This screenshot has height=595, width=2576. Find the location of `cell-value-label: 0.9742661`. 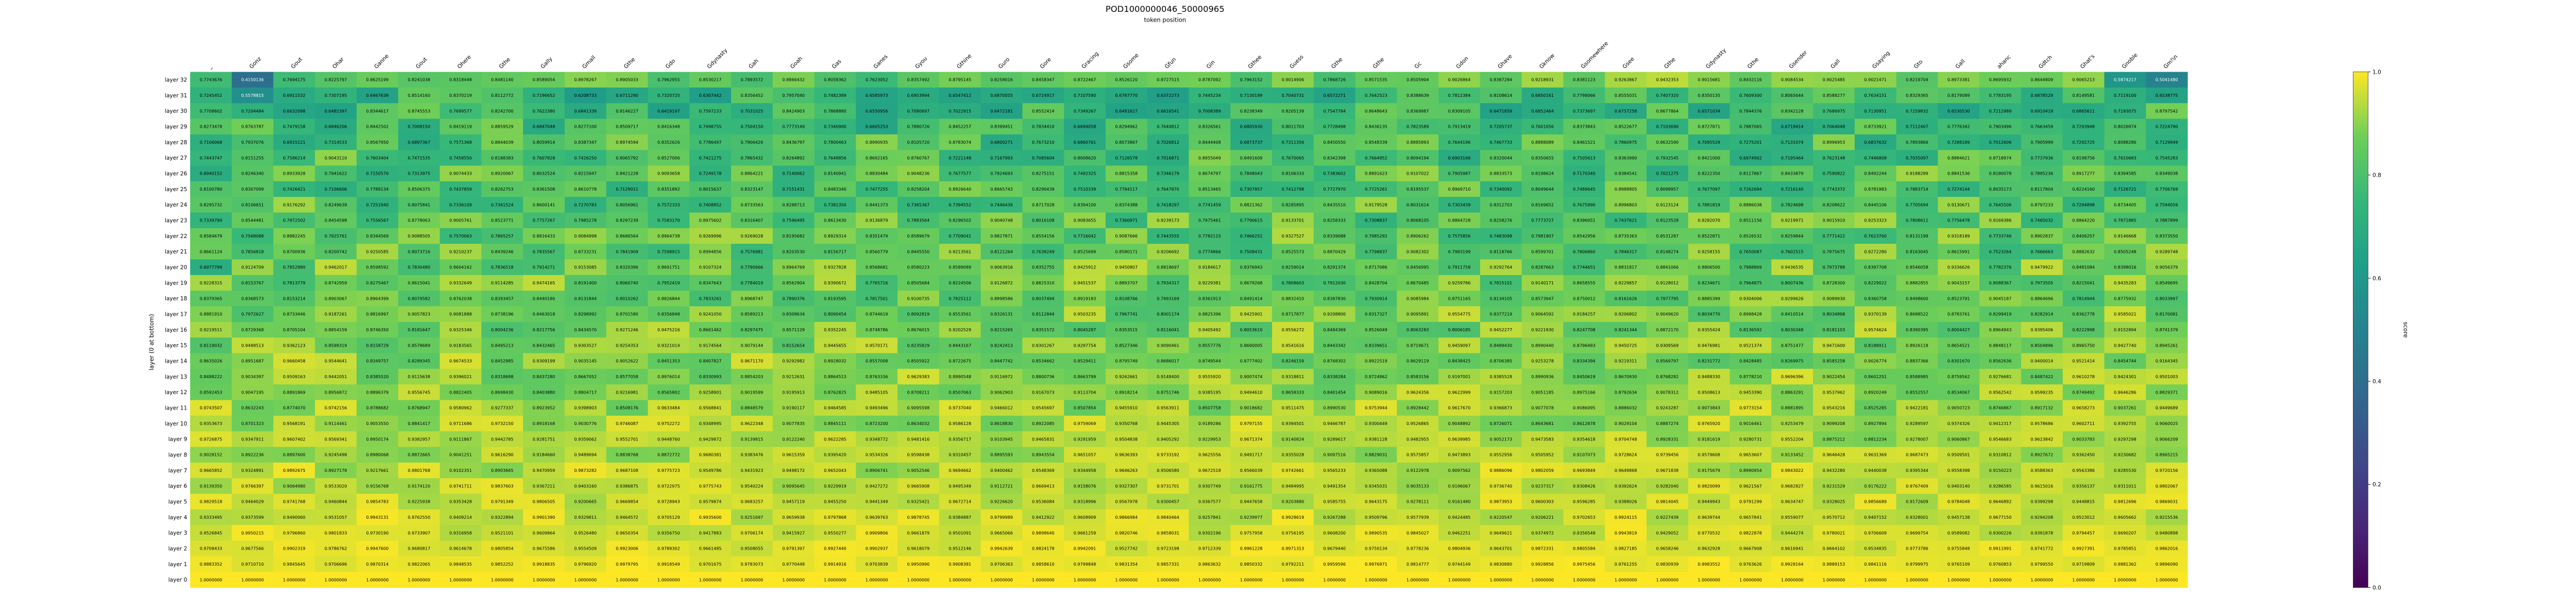

cell-value-label: 0.9742661 is located at coordinates (1293, 470).